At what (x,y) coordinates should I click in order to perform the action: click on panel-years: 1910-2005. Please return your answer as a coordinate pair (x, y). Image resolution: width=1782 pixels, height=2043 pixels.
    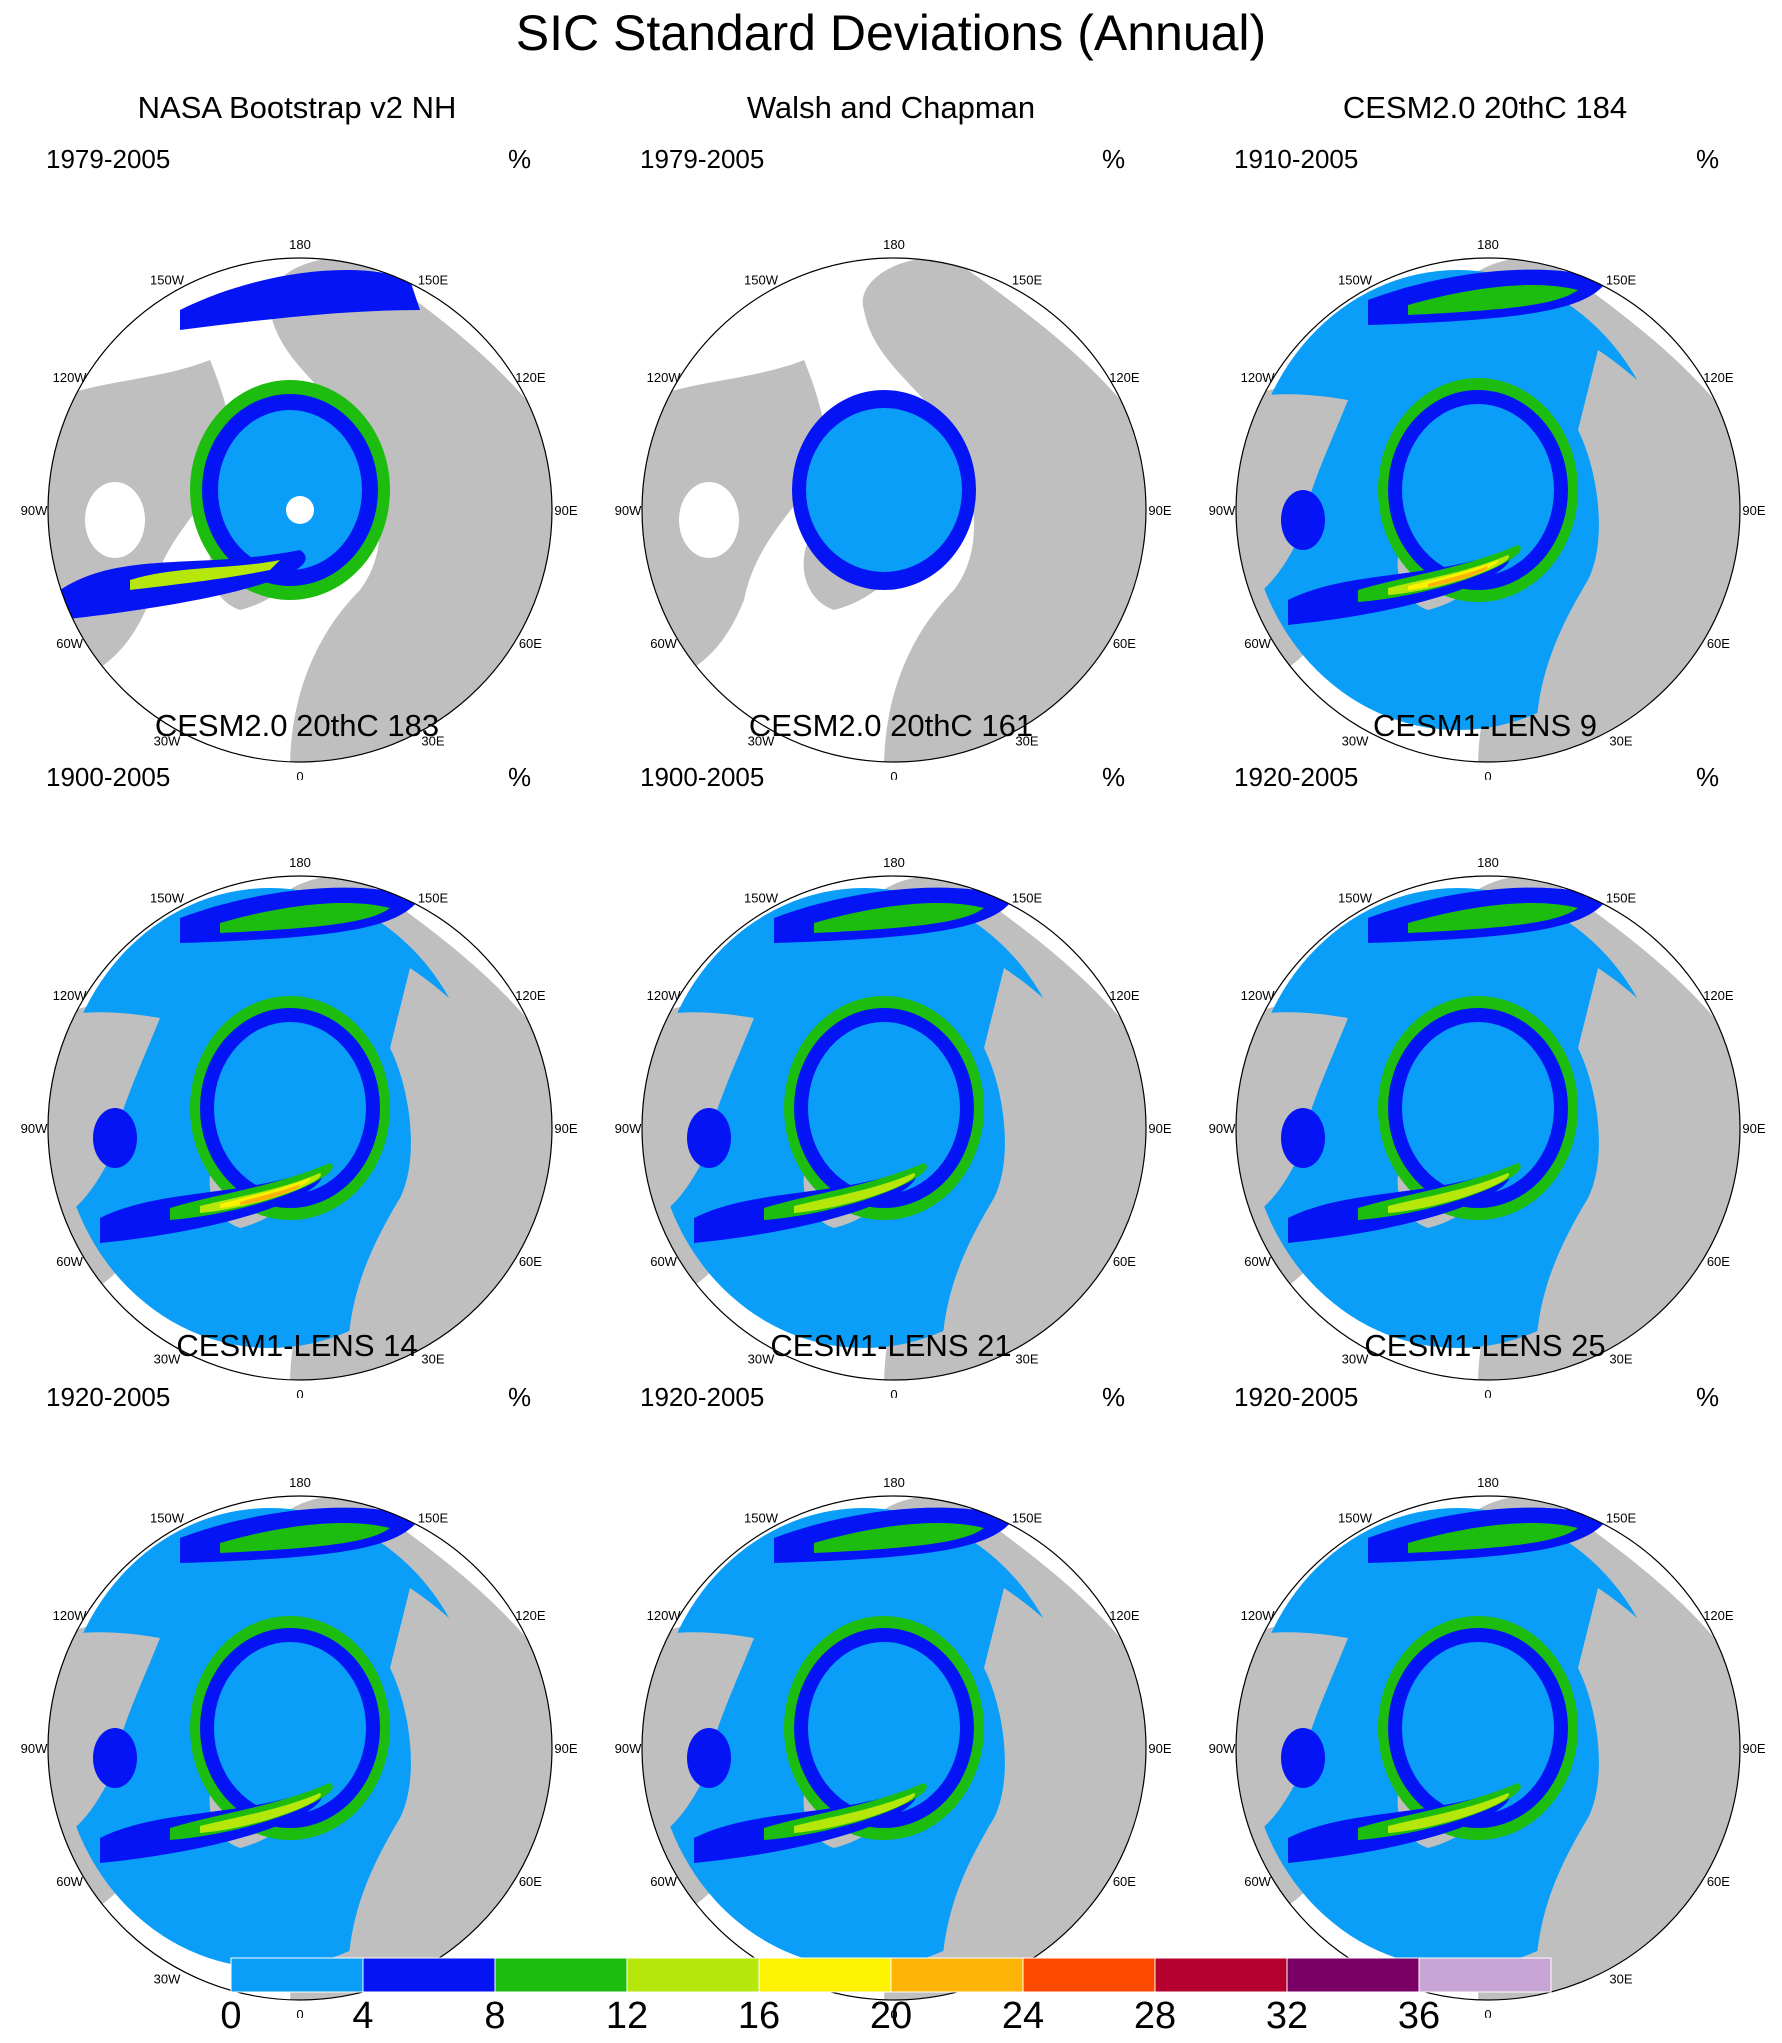
    Looking at the image, I should click on (1296, 159).